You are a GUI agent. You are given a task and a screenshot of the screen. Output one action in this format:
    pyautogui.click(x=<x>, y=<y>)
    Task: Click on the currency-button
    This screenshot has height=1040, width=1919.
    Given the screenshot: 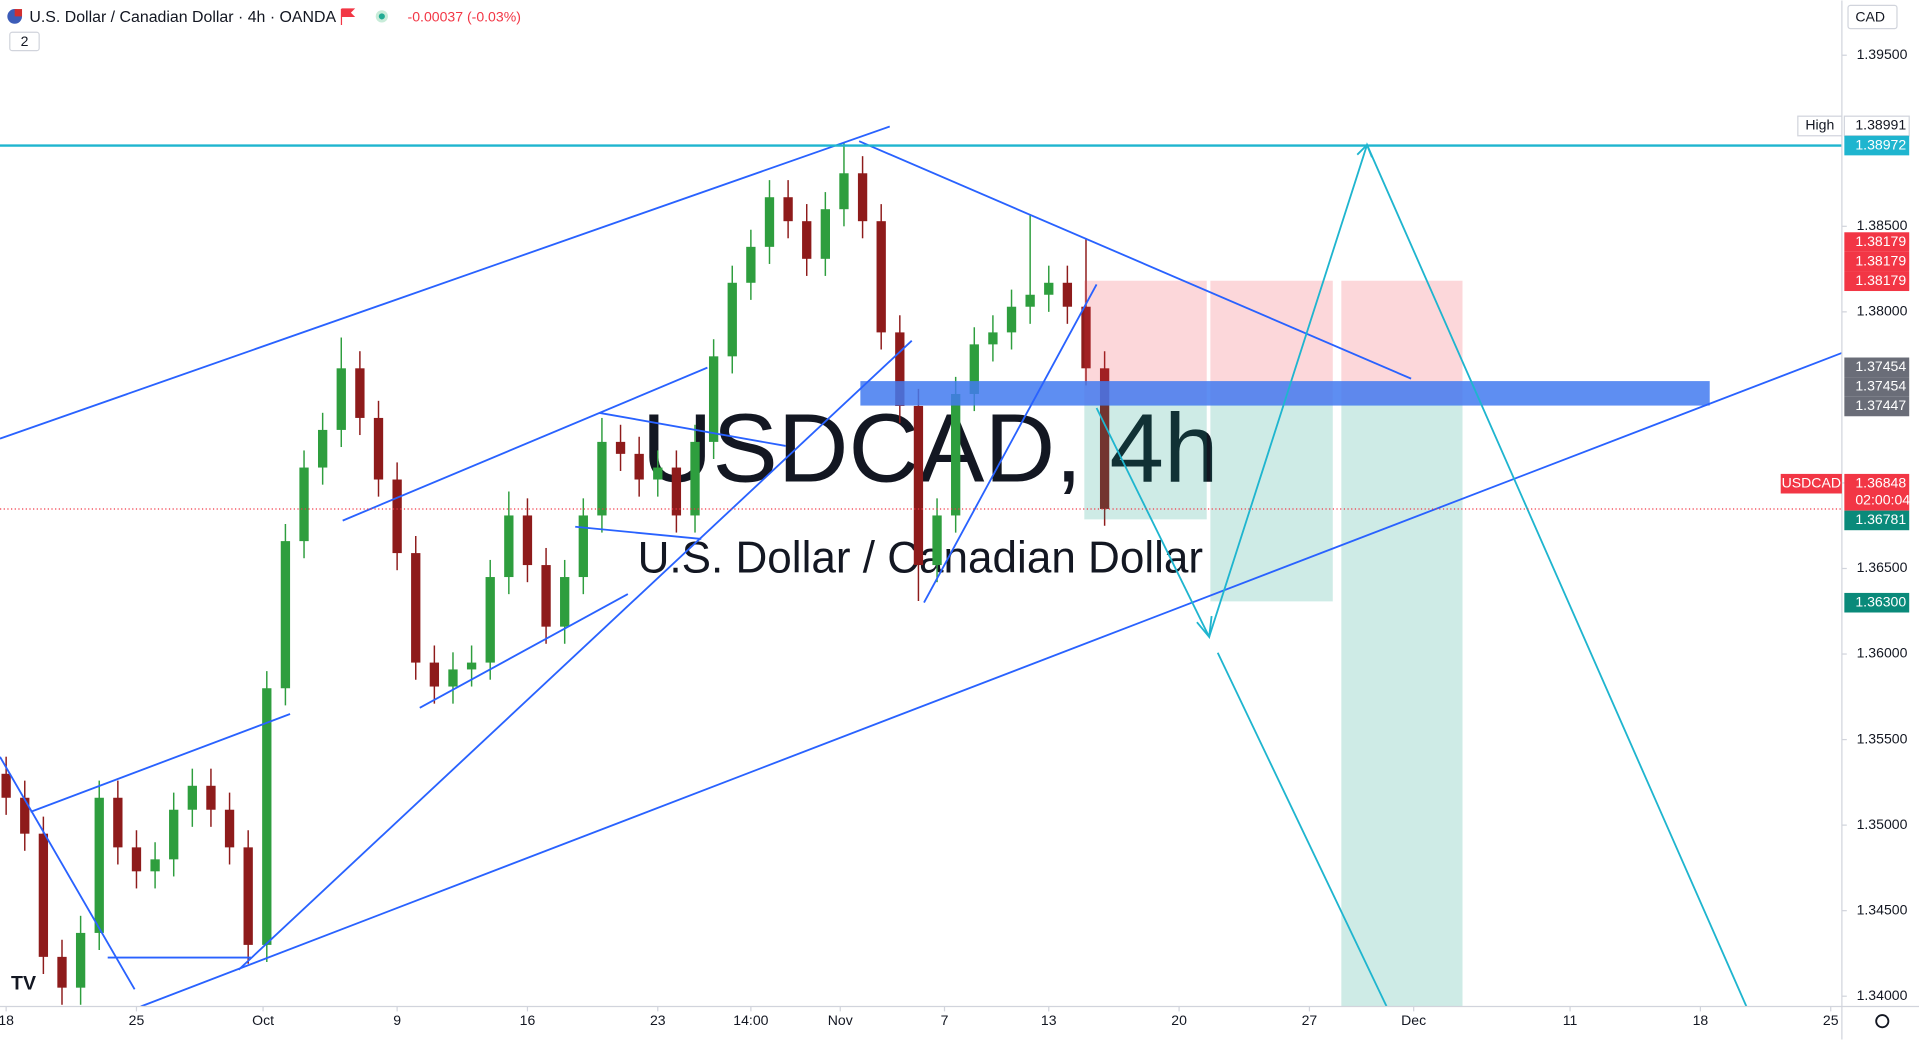 What is the action you would take?
    pyautogui.click(x=1872, y=17)
    